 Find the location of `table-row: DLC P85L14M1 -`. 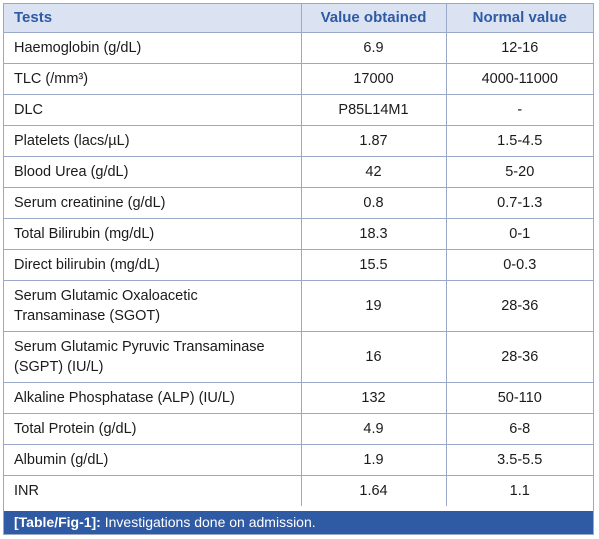

table-row: DLC P85L14M1 - is located at coordinates (298, 110).